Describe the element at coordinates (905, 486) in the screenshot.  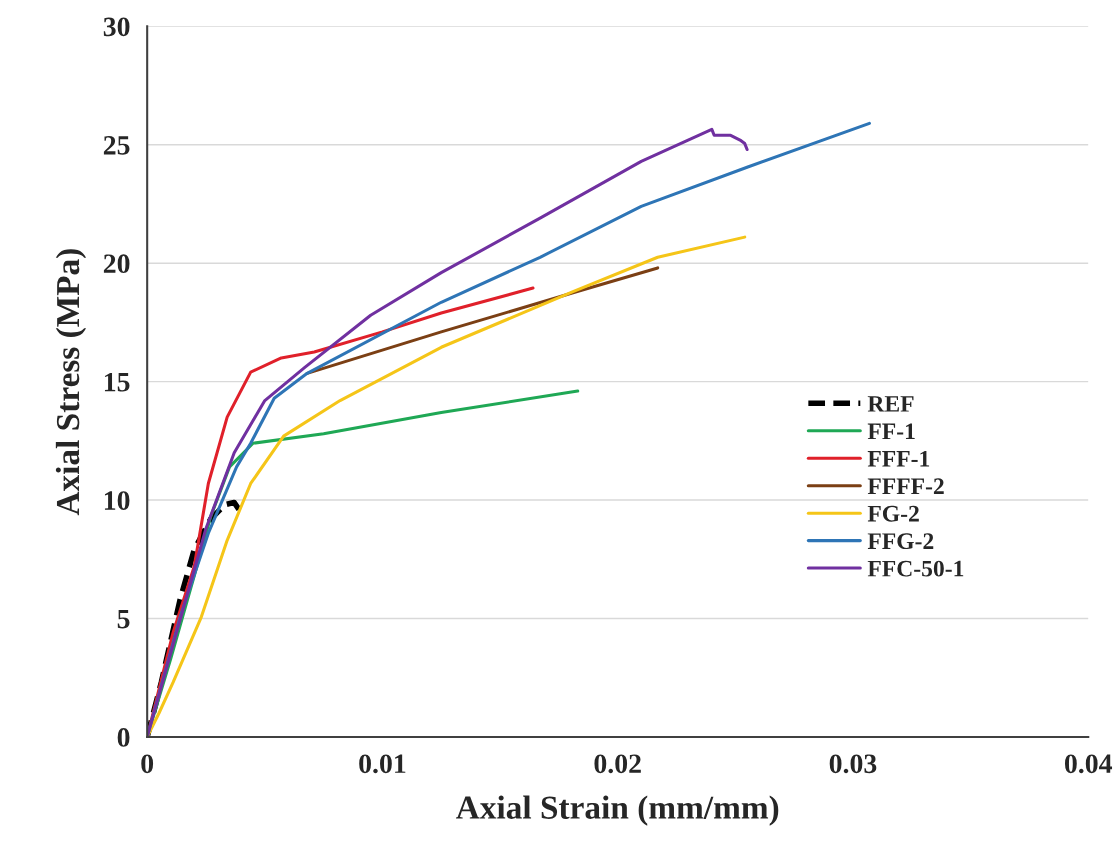
I see `legend-label: FFFF-2` at that location.